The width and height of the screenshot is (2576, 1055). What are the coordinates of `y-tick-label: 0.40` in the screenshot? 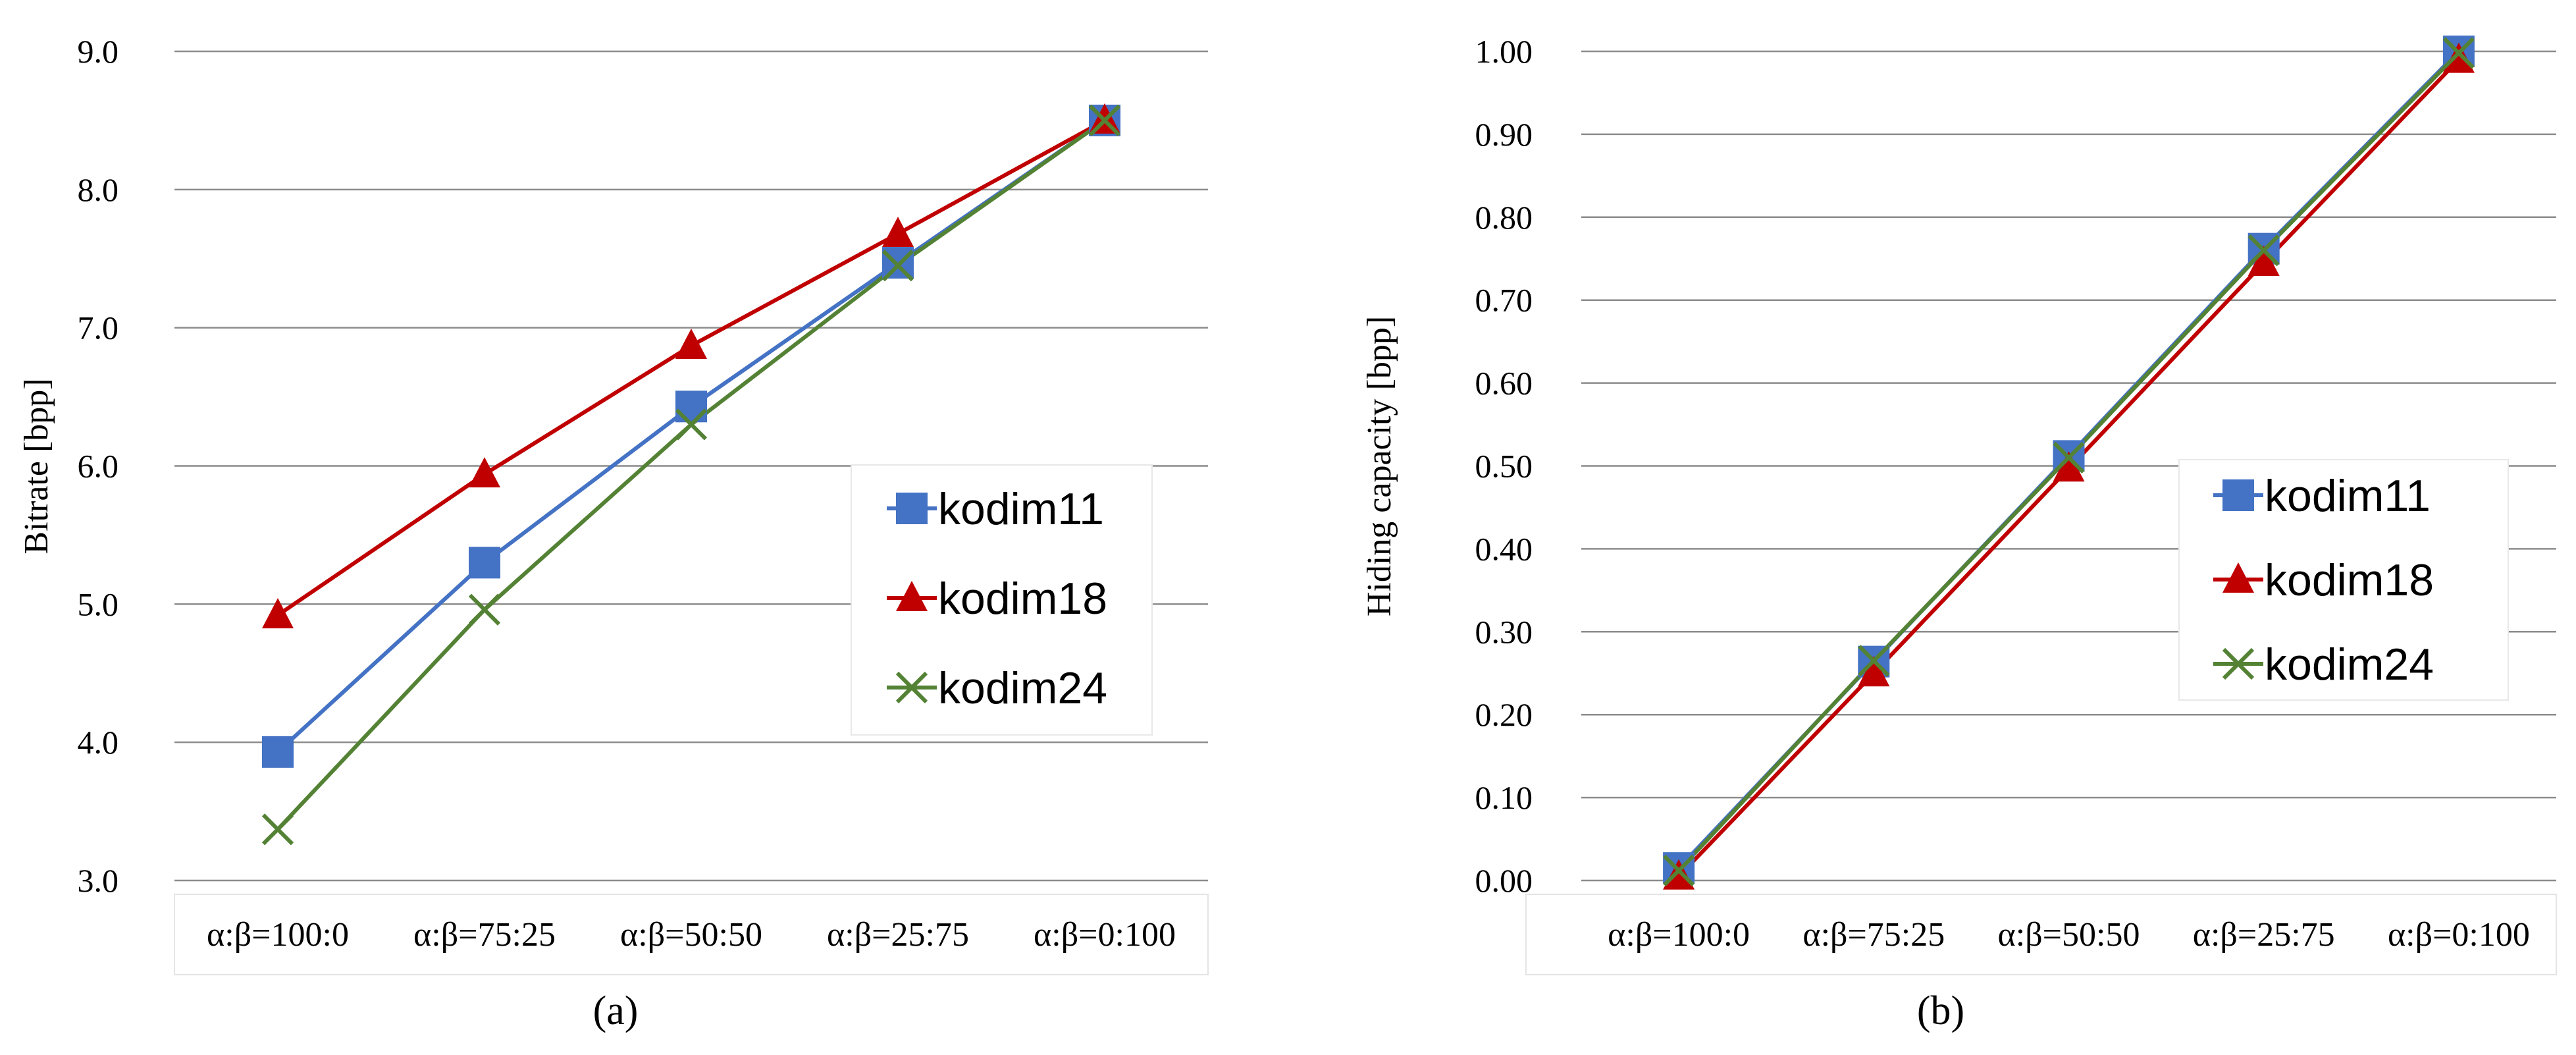 It's located at (1504, 548).